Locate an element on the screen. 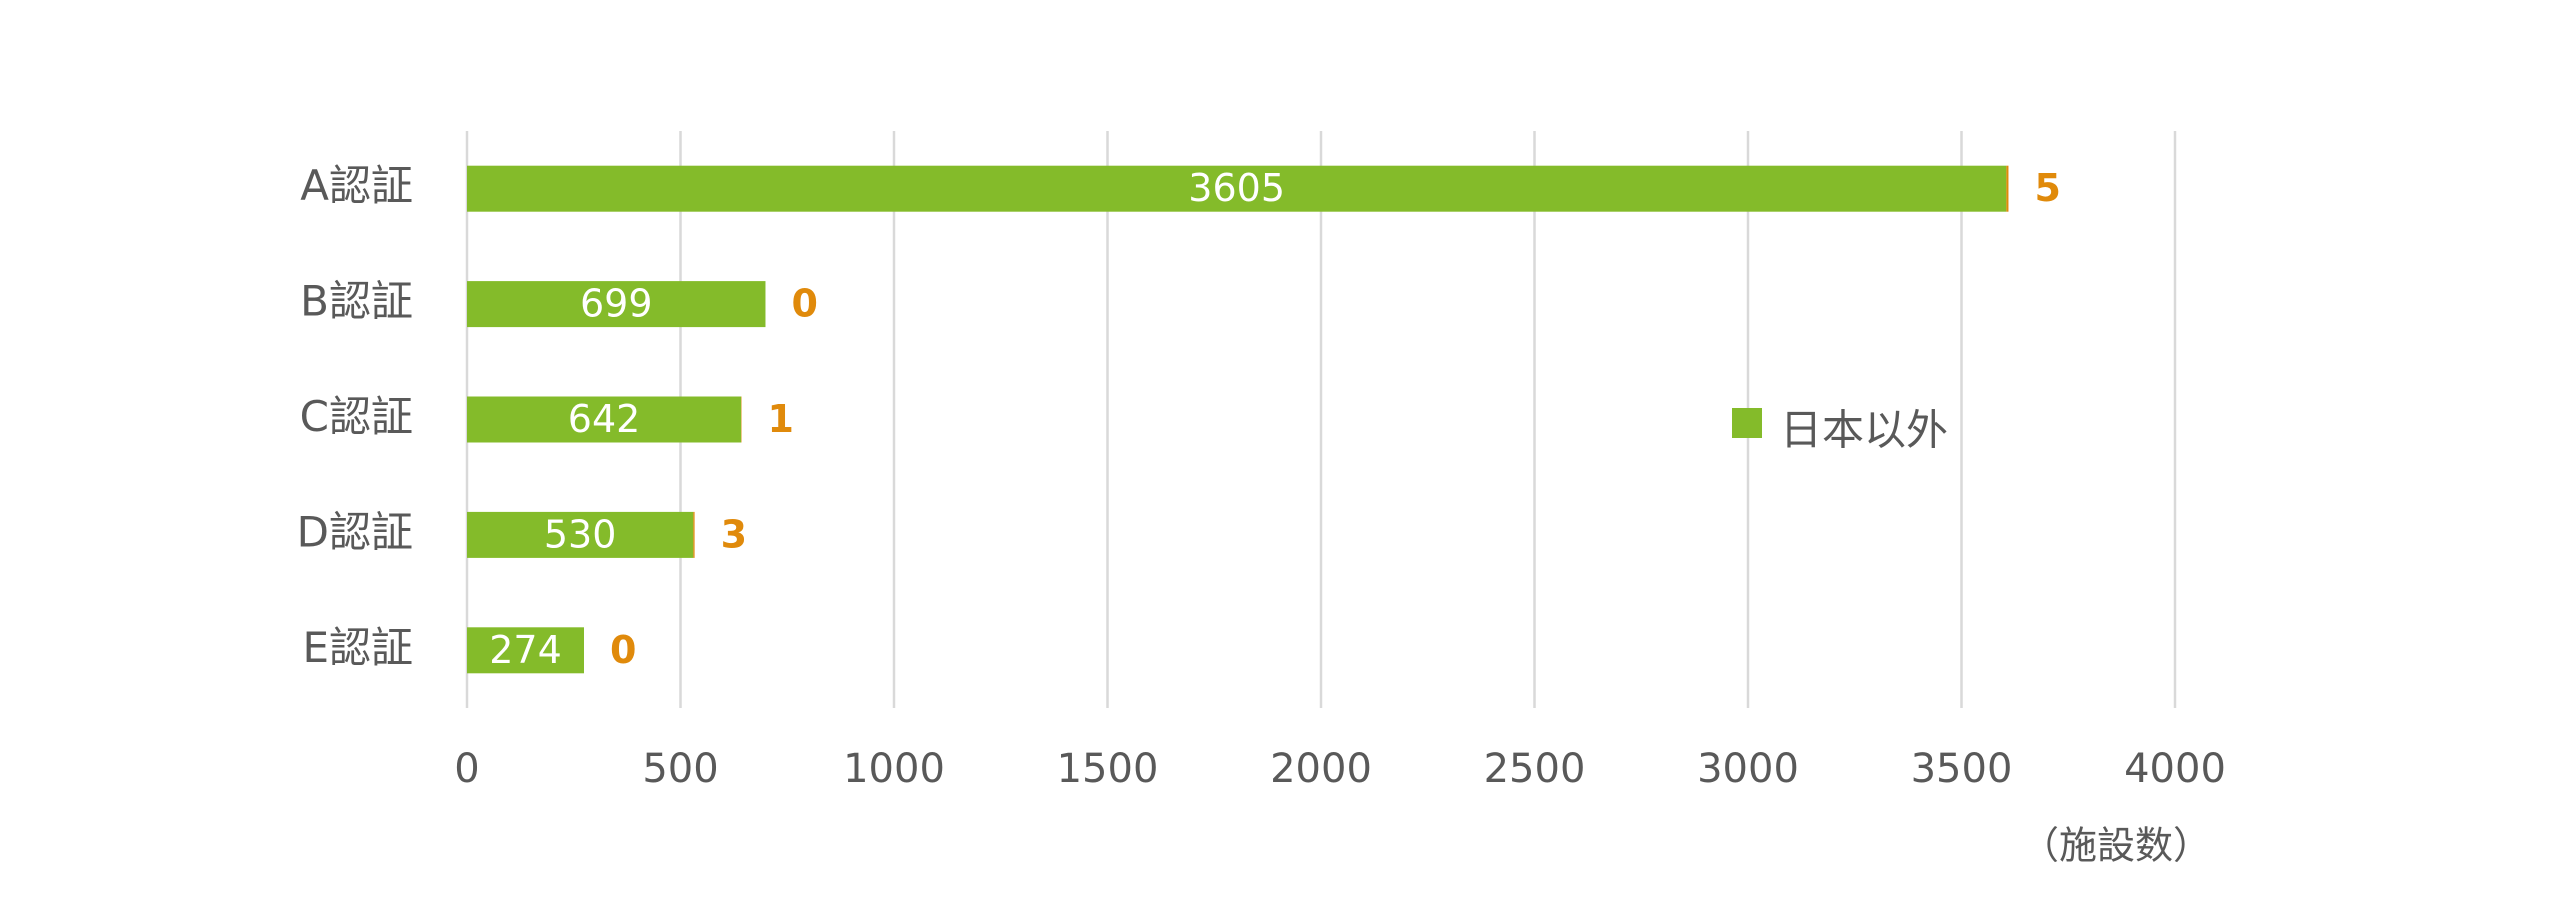 Image resolution: width=2572 pixels, height=912 pixels. x-tick-label: 3000 is located at coordinates (1748, 769).